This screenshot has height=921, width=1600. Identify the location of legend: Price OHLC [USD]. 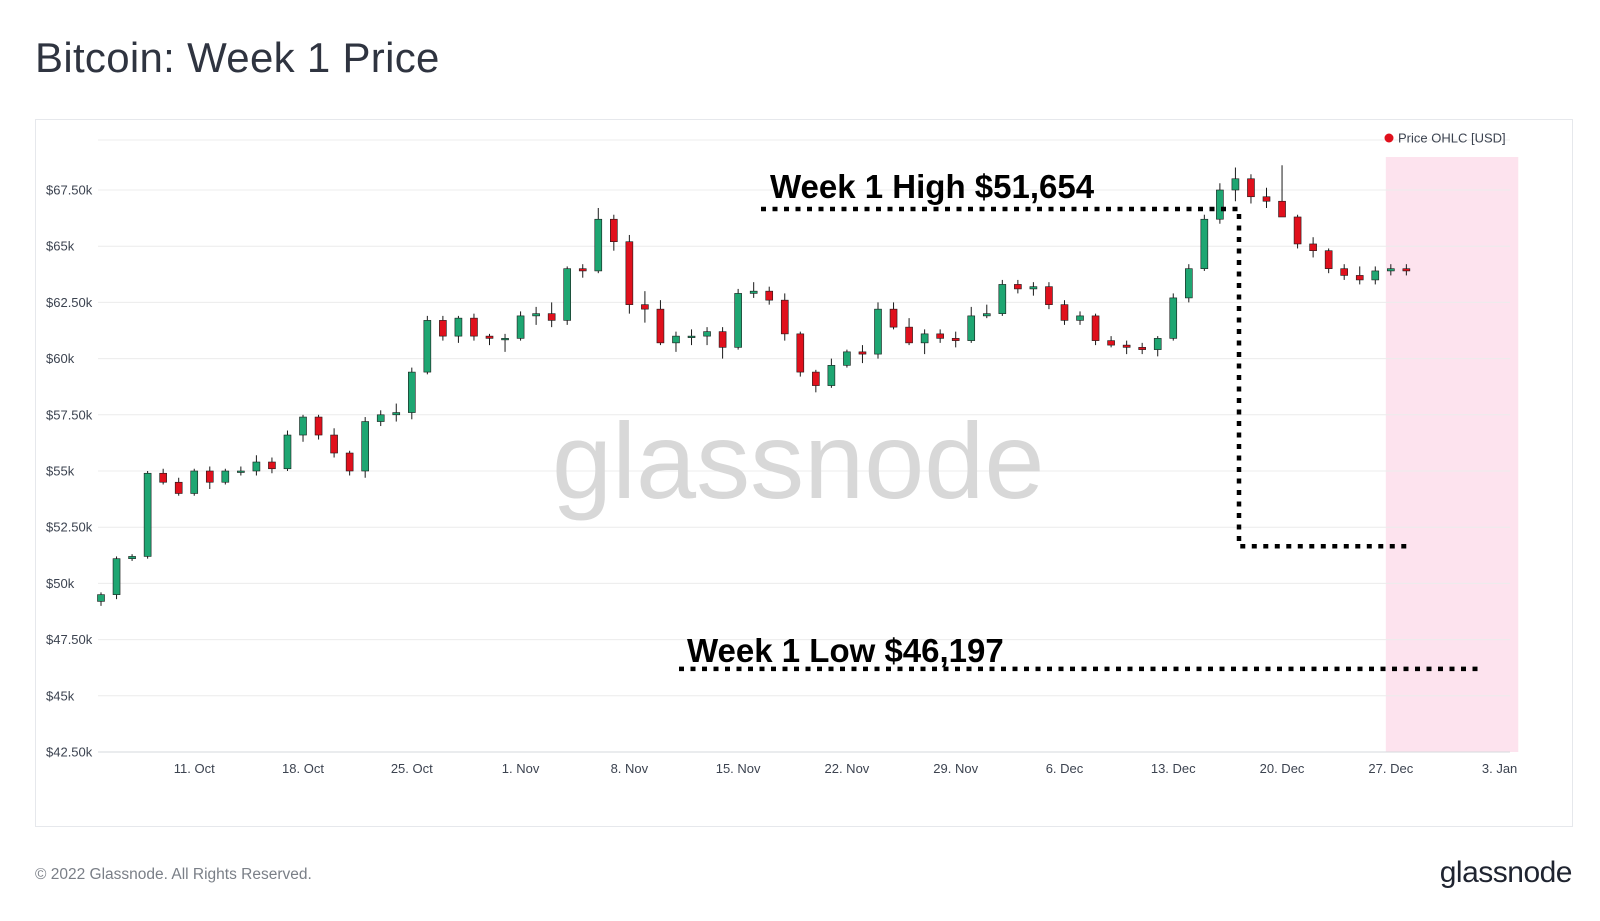
(1445, 138).